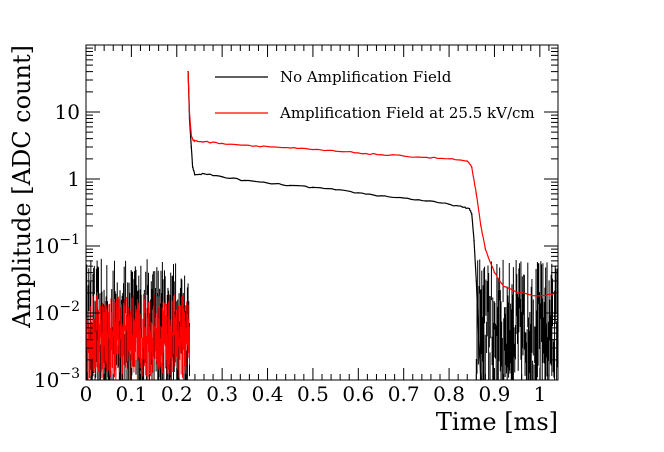  What do you see at coordinates (268, 394) in the screenshot?
I see `x-tick-label: 0.4` at bounding box center [268, 394].